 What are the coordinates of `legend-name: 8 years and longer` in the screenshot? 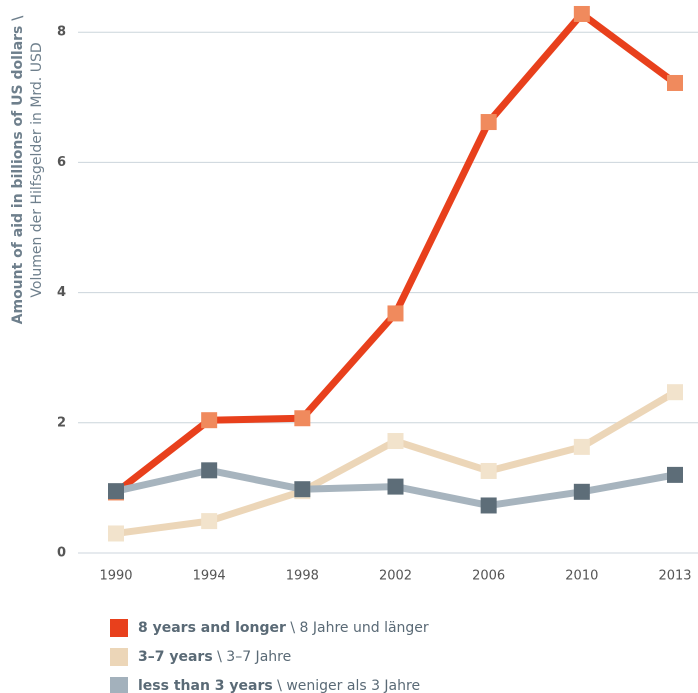 It's located at (212, 628).